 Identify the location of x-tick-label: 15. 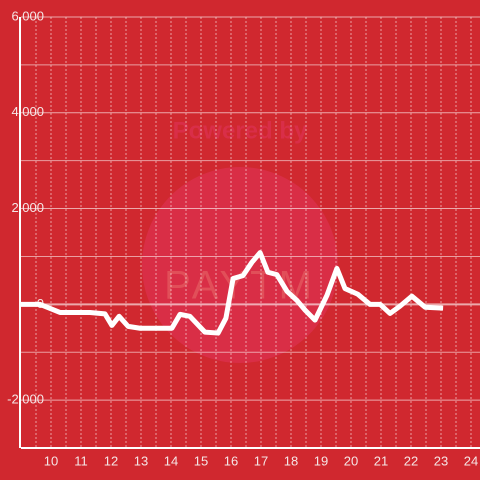
(201, 460).